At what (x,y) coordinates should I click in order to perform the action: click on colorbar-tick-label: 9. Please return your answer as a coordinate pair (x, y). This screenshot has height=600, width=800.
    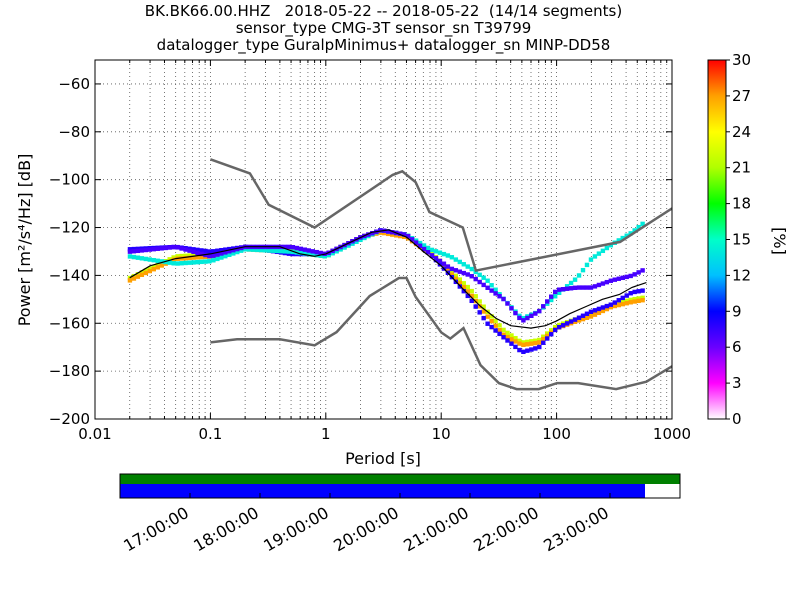
    Looking at the image, I should click on (737, 311).